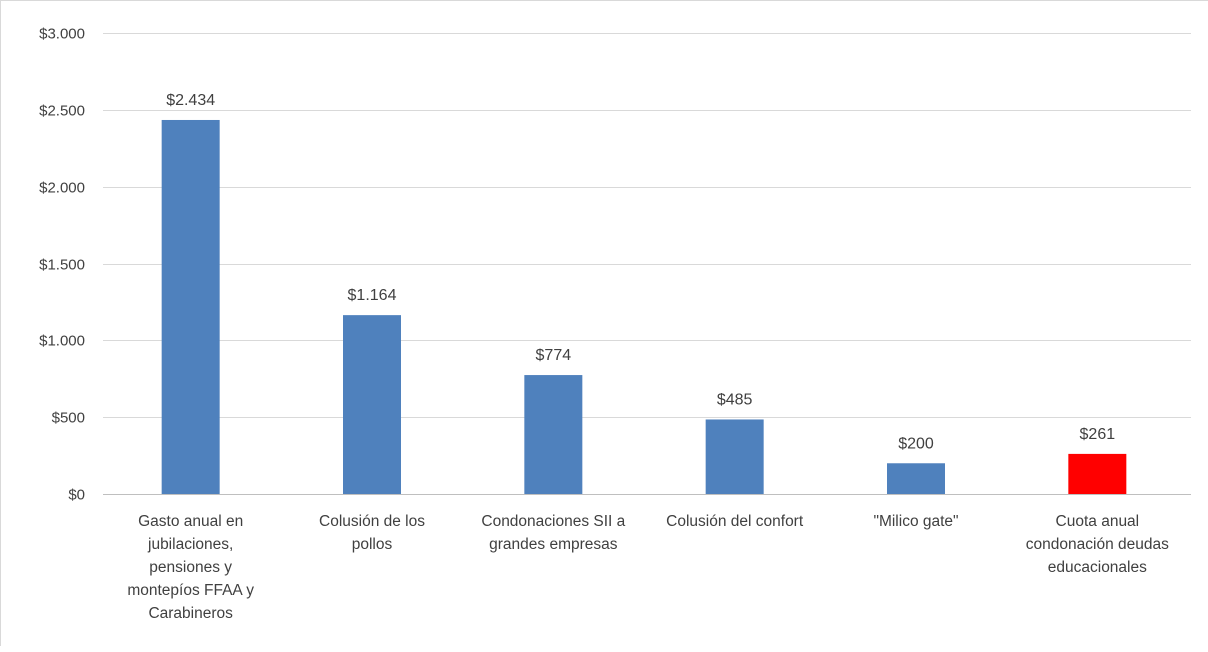 This screenshot has height=652, width=1208. I want to click on category-label-line: Condonaciones SII a, so click(553, 521).